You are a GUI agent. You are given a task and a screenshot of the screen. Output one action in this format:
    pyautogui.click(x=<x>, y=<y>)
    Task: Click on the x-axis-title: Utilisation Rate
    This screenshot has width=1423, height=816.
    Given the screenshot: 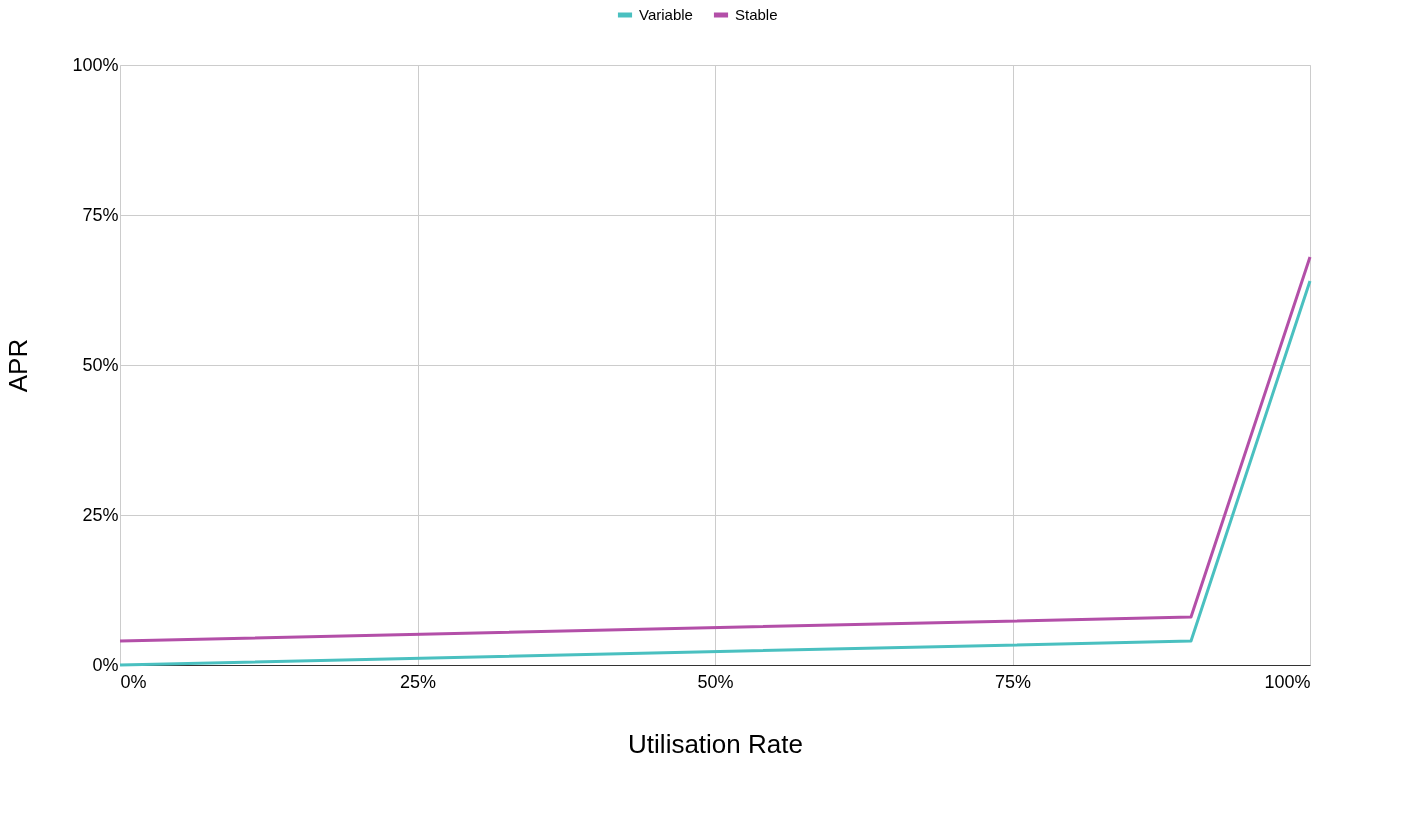 What is the action you would take?
    pyautogui.click(x=715, y=743)
    